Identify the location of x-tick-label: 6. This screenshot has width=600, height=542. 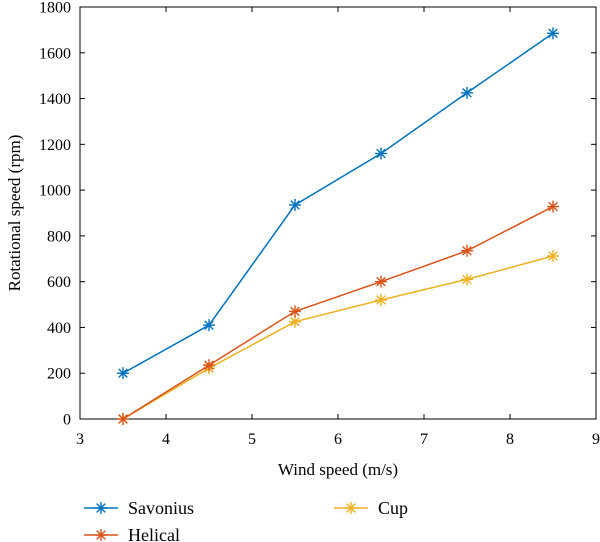
(338, 439).